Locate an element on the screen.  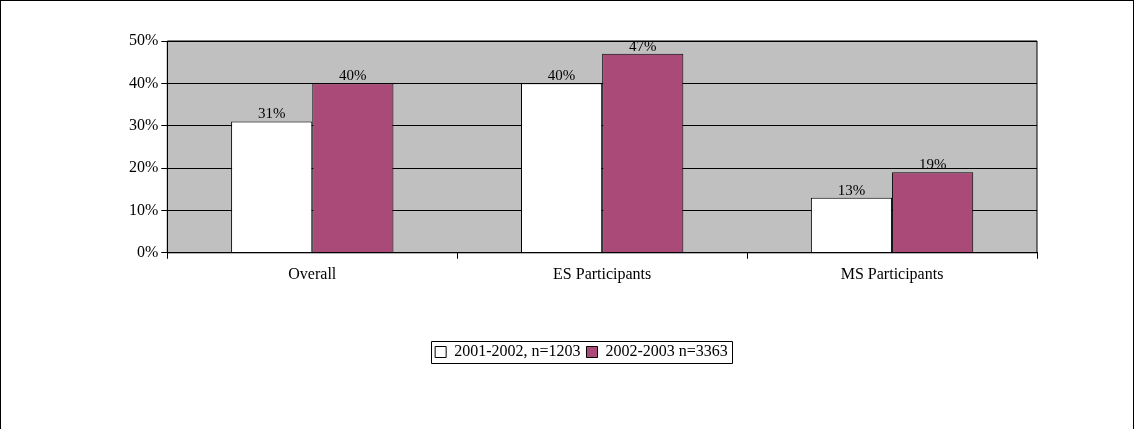
legend-label: 2001-2002, n=1203 is located at coordinates (517, 351).